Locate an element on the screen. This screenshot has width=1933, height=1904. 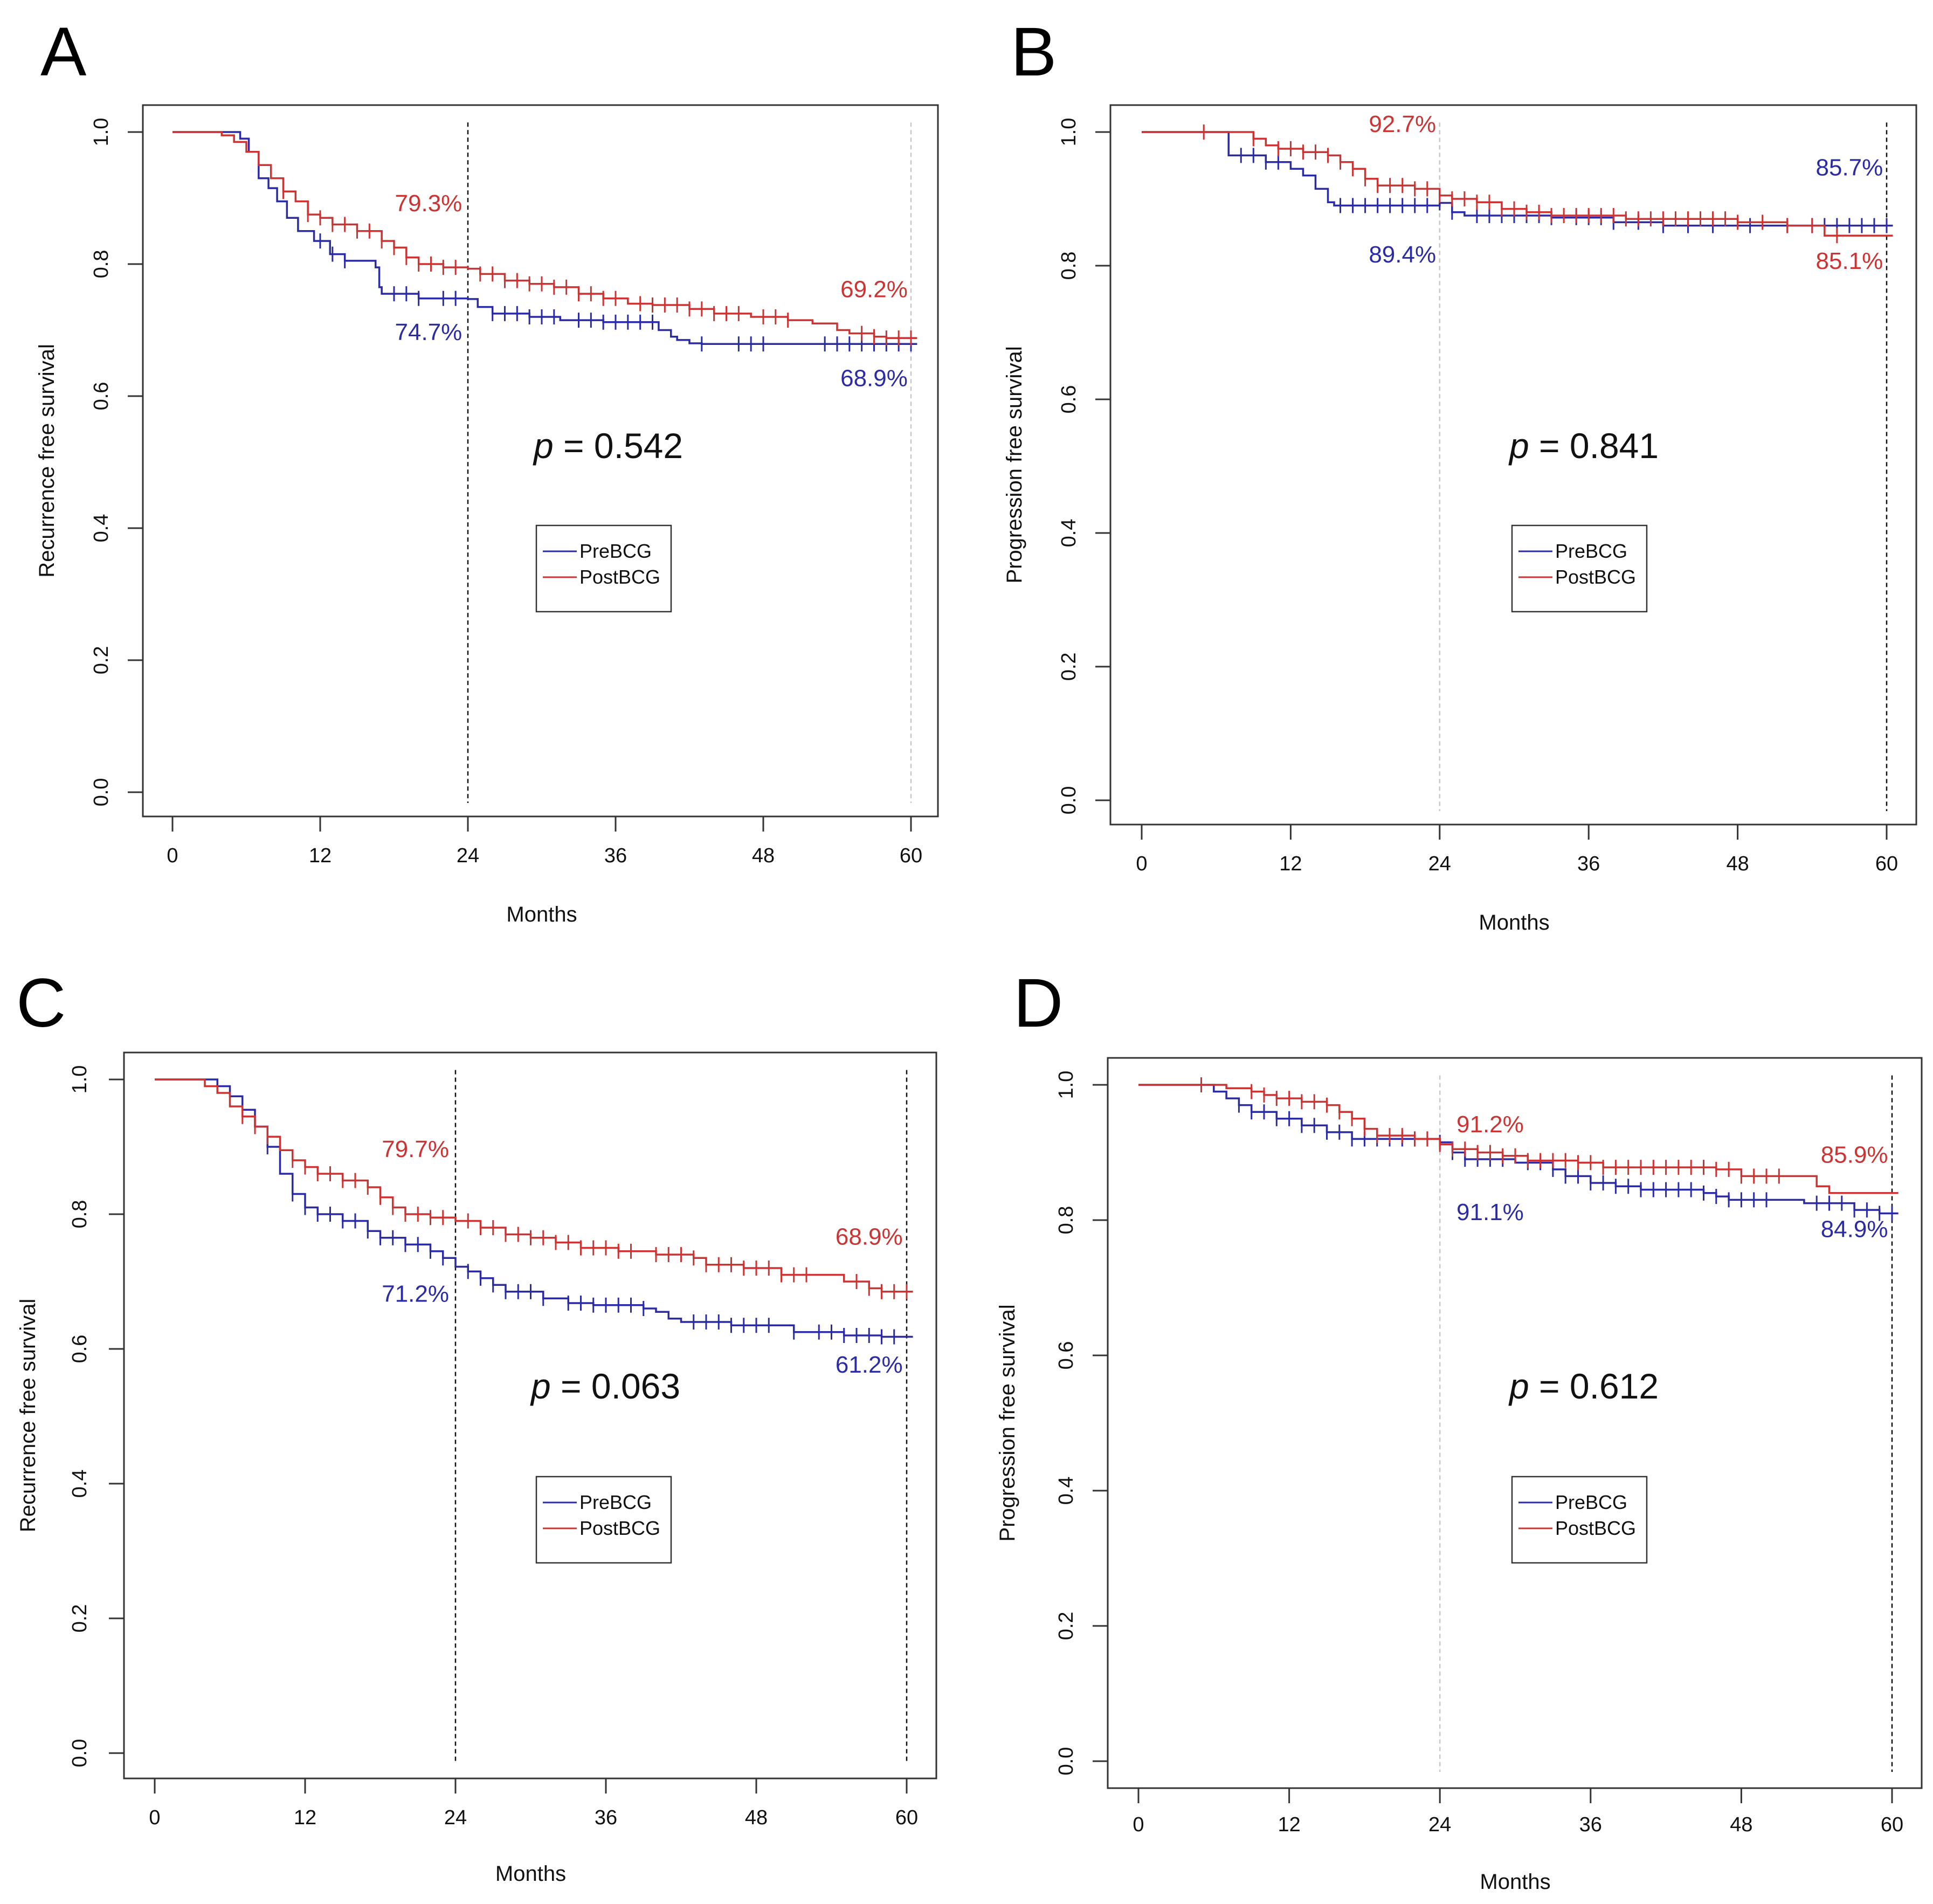
p-value-number: = 0.841 is located at coordinates (1594, 446).